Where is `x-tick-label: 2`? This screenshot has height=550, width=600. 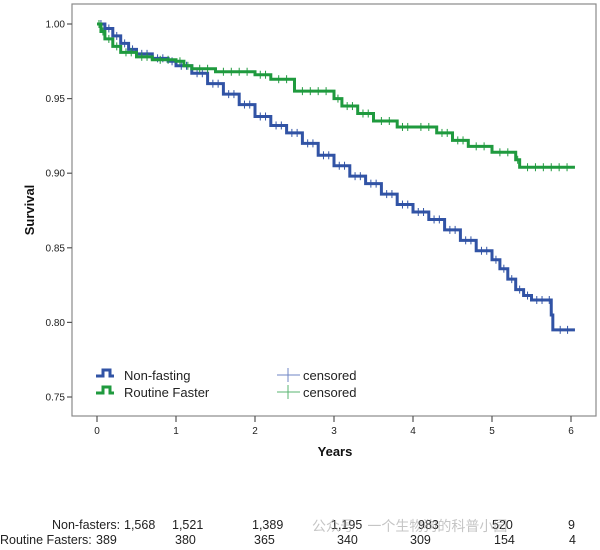 x-tick-label: 2 is located at coordinates (255, 431).